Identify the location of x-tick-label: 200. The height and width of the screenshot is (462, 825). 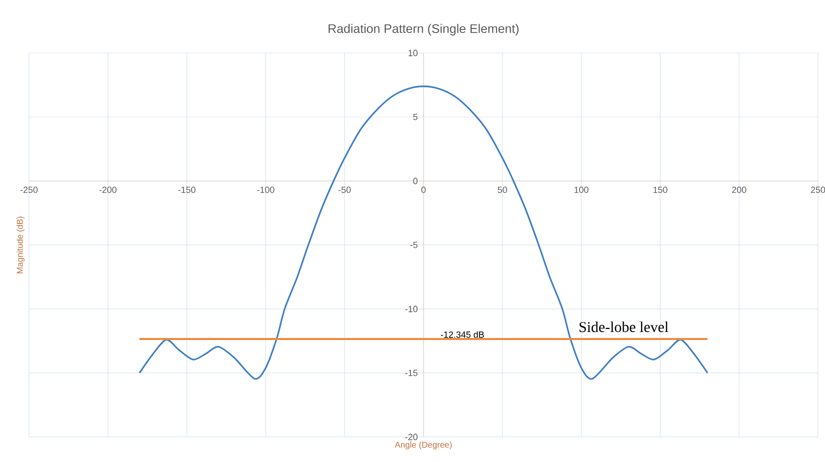
(739, 189).